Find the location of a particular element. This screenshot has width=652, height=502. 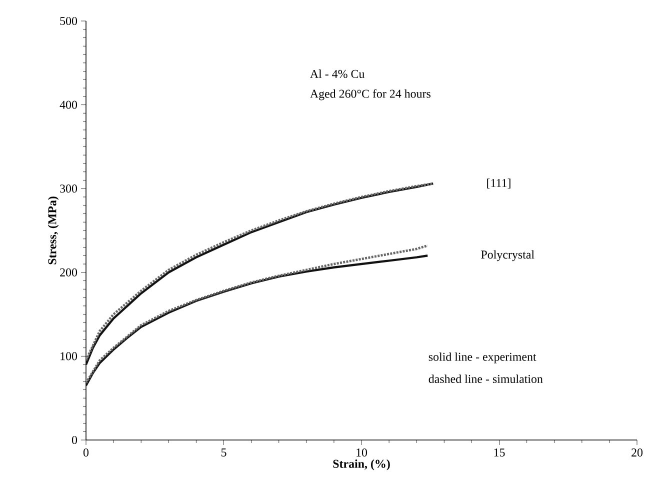

x-tick-label: 5 is located at coordinates (223, 452).